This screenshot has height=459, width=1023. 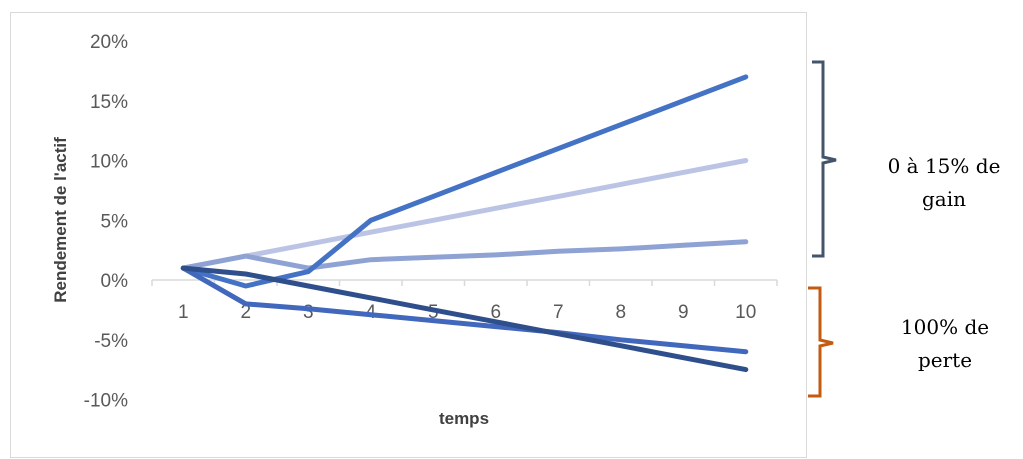 What do you see at coordinates (109, 102) in the screenshot?
I see `y-tick-label: 15%` at bounding box center [109, 102].